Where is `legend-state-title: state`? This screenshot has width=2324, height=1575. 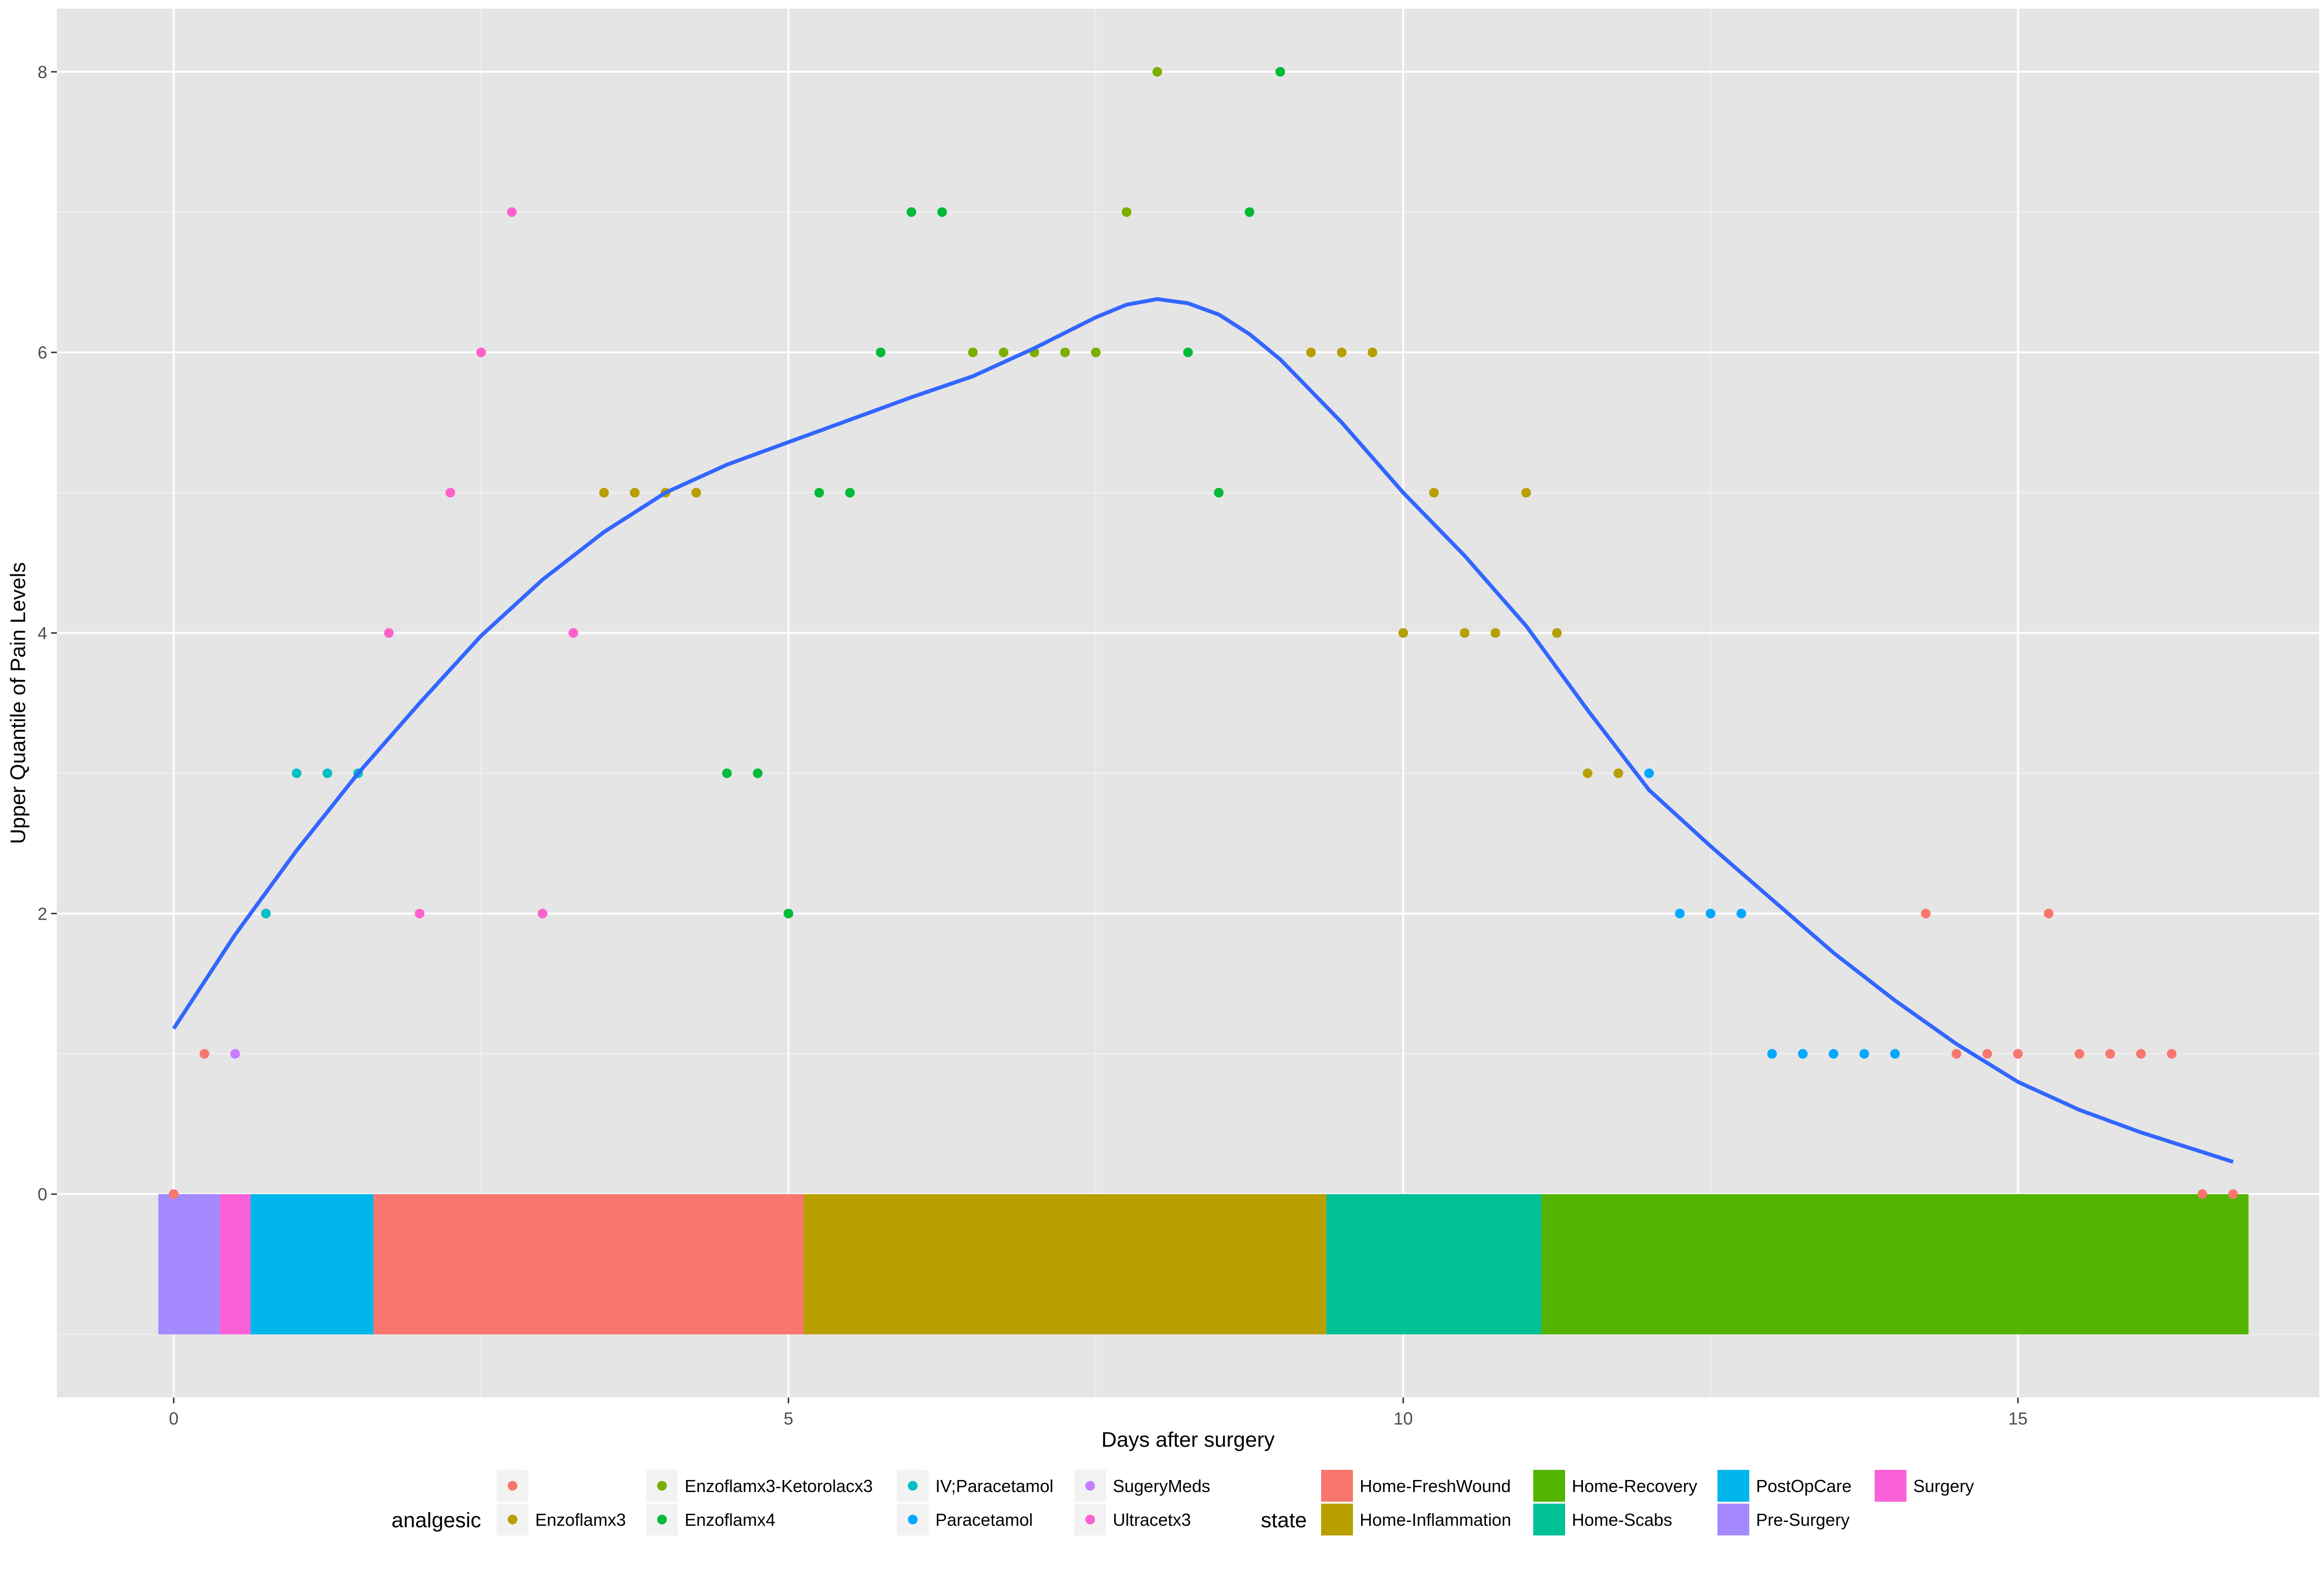 legend-state-title: state is located at coordinates (1284, 1520).